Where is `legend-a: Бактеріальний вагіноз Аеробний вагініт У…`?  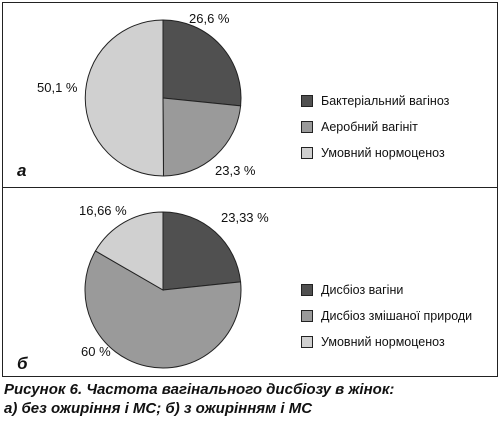
legend-a: Бактеріальний вагіноз Аеробний вагініт У… is located at coordinates (375, 131).